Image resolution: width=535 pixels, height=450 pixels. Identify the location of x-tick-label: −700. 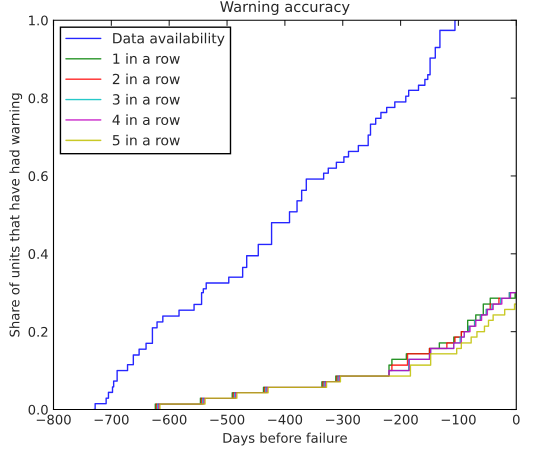
(111, 419).